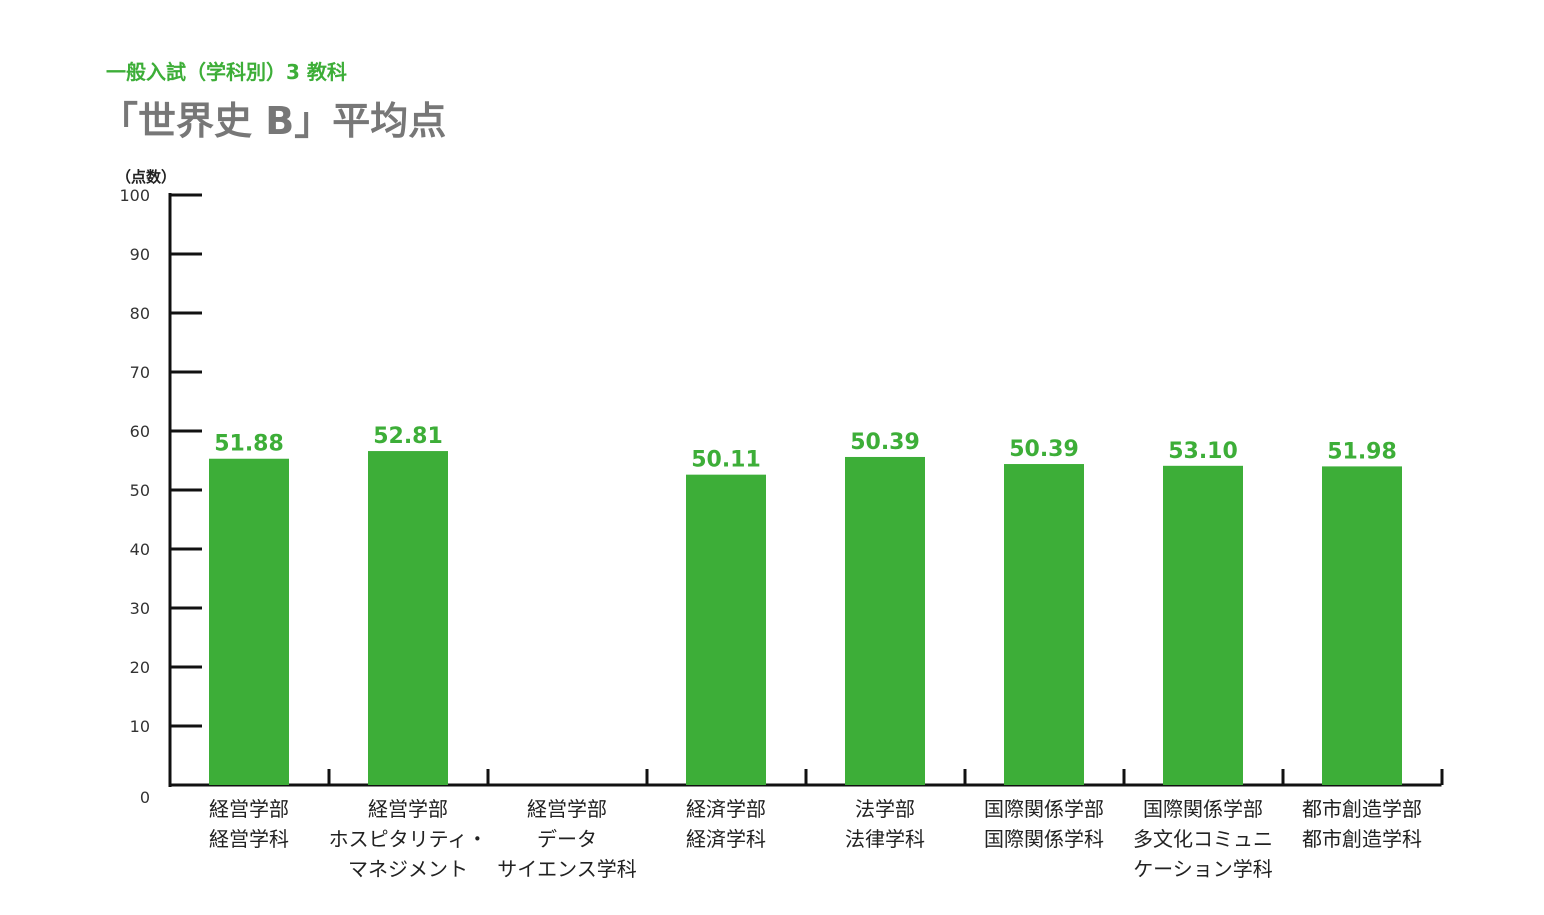  What do you see at coordinates (134, 195) in the screenshot?
I see `y-tick-label: 100` at bounding box center [134, 195].